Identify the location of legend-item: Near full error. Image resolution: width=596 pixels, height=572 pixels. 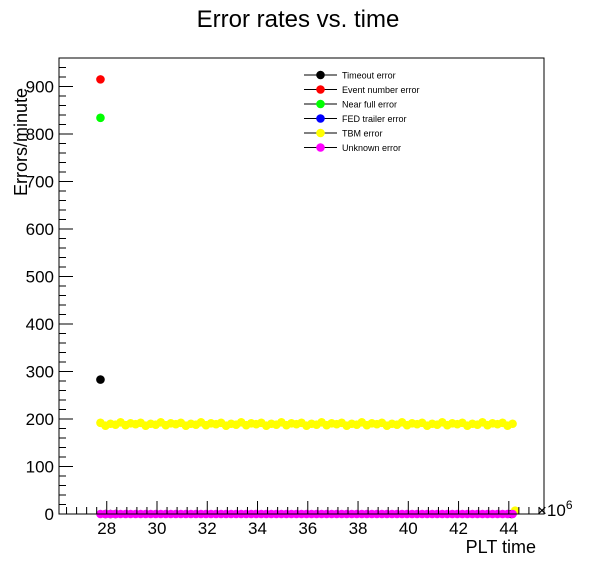
(350, 105).